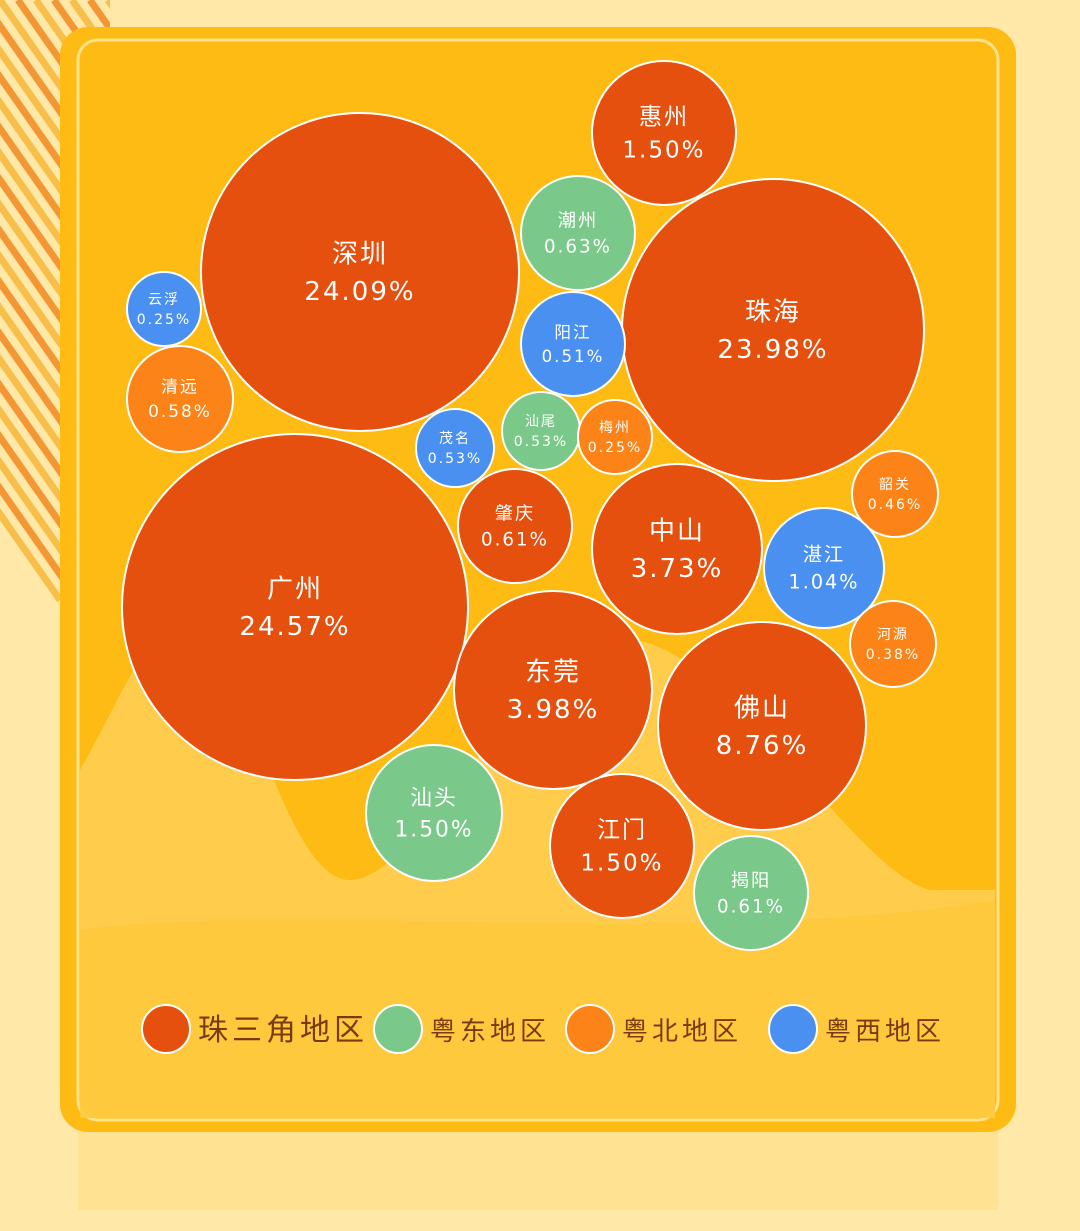 Image resolution: width=1080 pixels, height=1231 pixels. Describe the element at coordinates (515, 513) in the screenshot. I see `bubble-city-label: 肇庆` at that location.